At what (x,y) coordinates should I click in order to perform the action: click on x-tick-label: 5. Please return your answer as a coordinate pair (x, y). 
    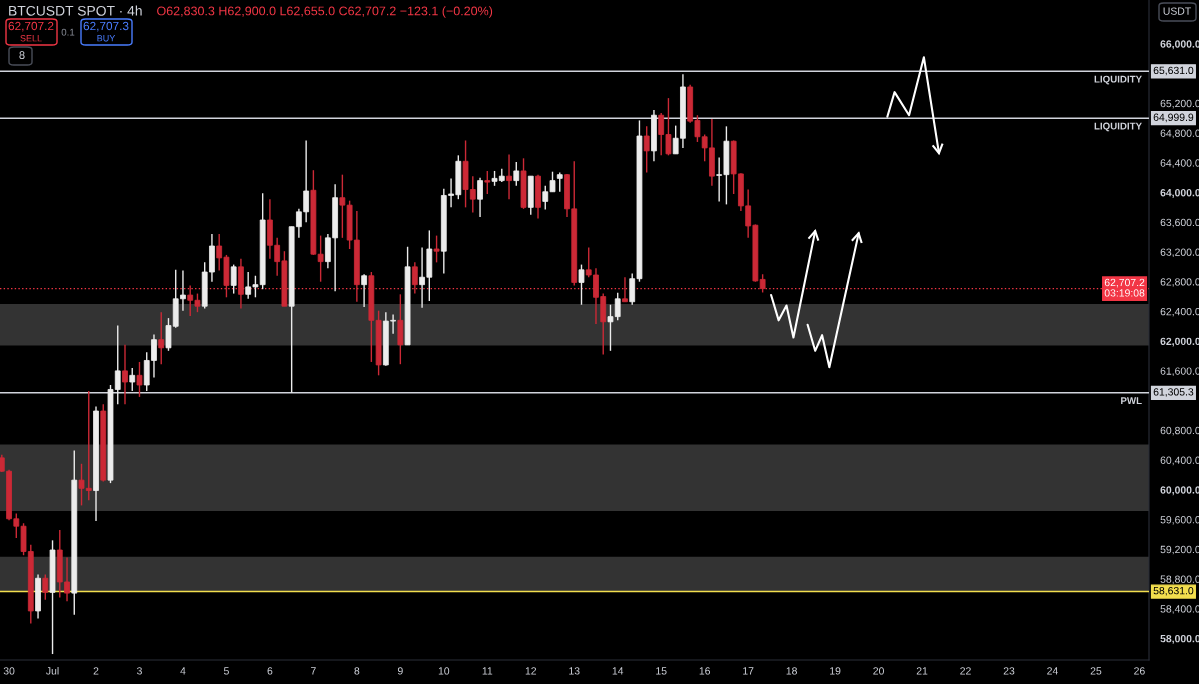
    Looking at the image, I should click on (226, 671).